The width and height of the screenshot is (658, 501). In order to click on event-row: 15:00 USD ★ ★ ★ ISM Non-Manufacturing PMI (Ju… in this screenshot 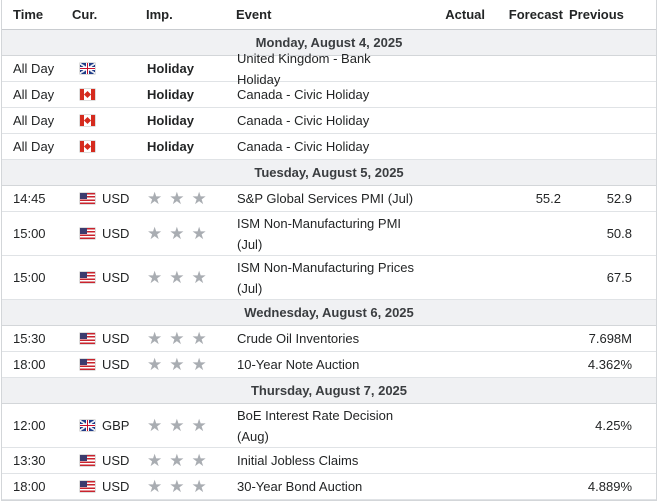, I will do `click(329, 234)`.